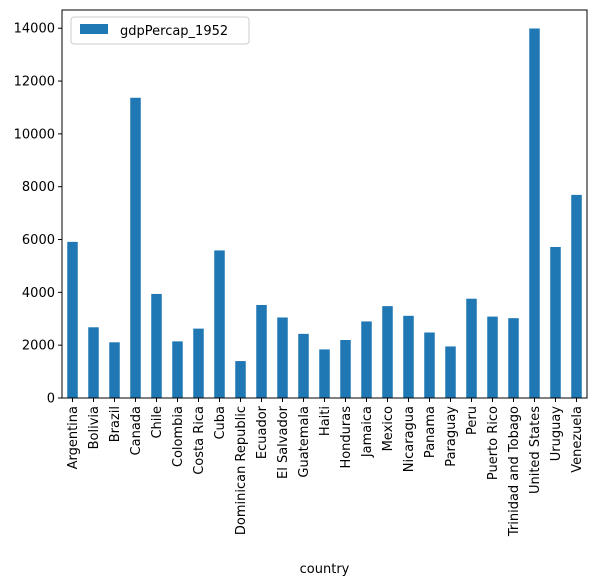 This screenshot has height=585, width=598. What do you see at coordinates (199, 440) in the screenshot?
I see `x-tick-label-costa-rica: Costa Rica` at bounding box center [199, 440].